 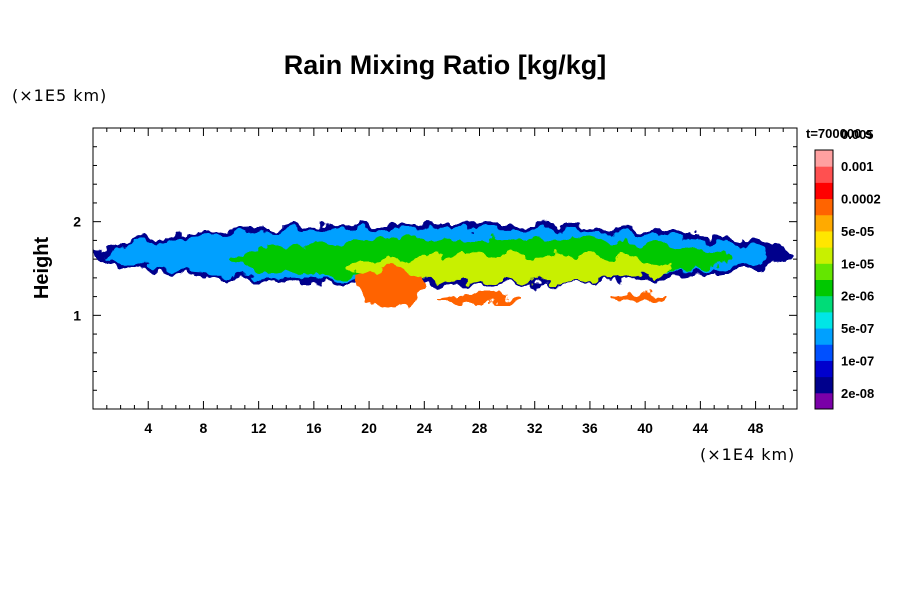 What do you see at coordinates (42, 268) in the screenshot?
I see `y-axis-title: Height` at bounding box center [42, 268].